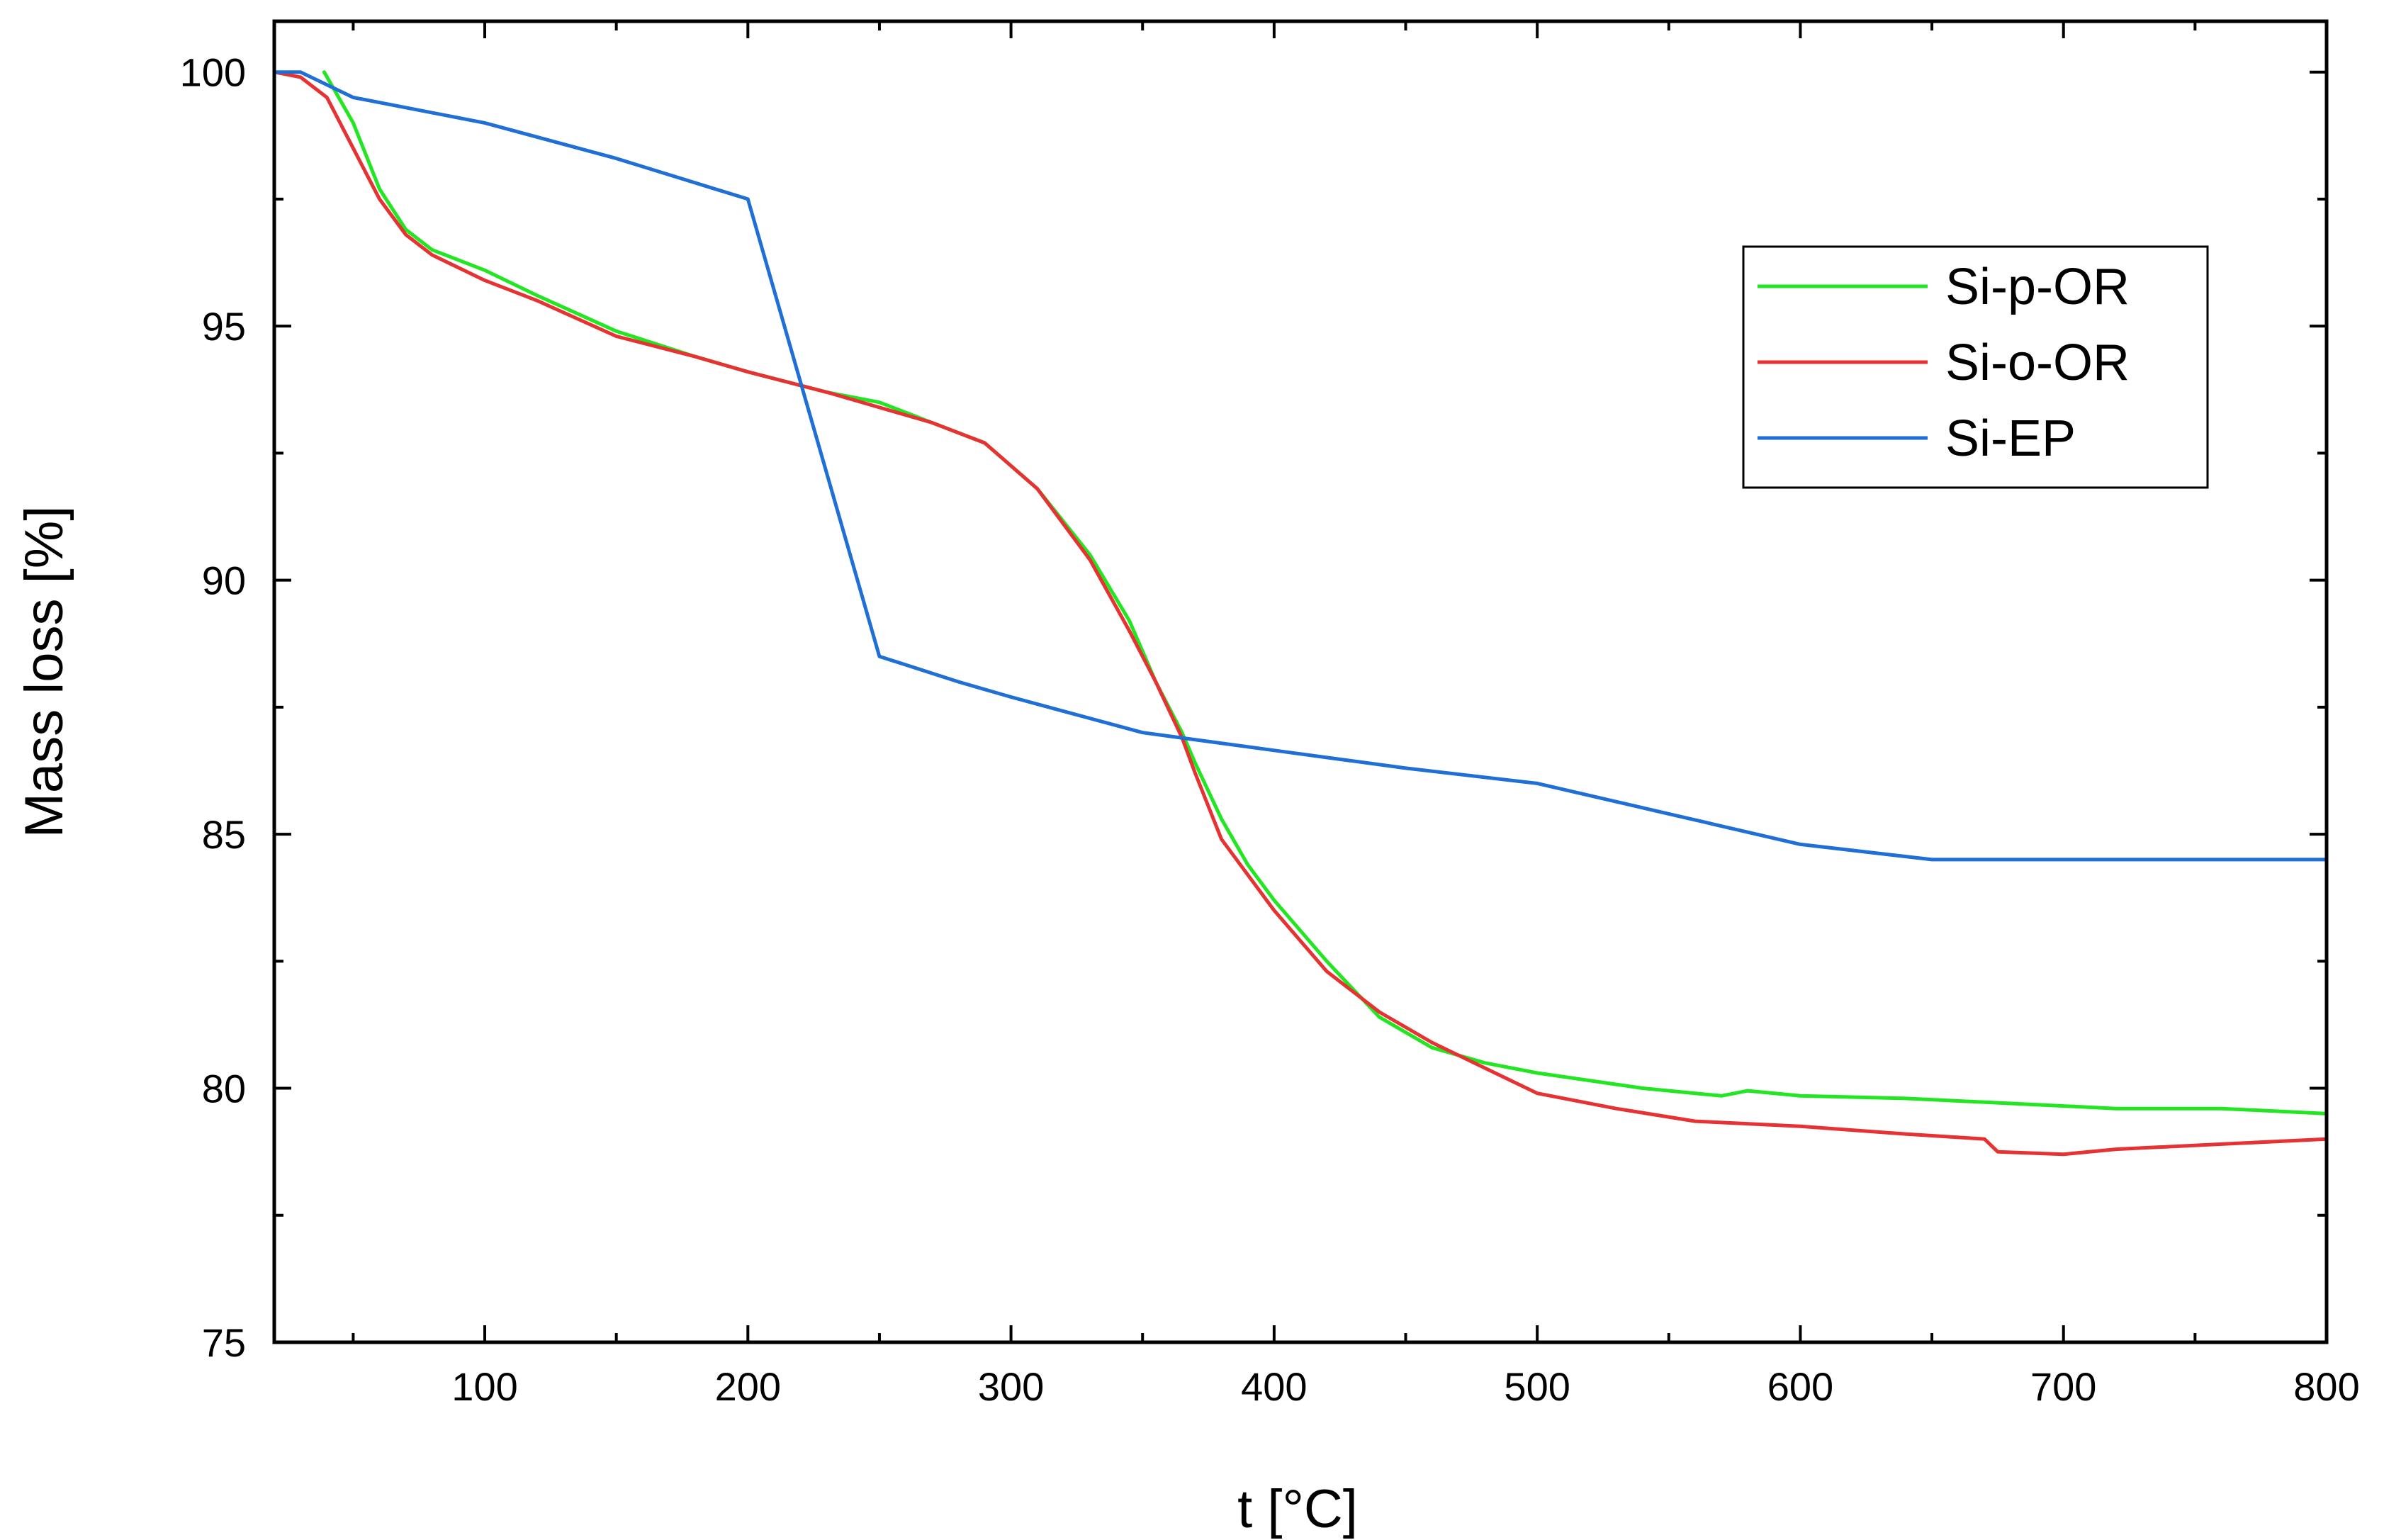 The image size is (2384, 1540). Describe the element at coordinates (213, 72) in the screenshot. I see `y-tick-label: 100` at that location.